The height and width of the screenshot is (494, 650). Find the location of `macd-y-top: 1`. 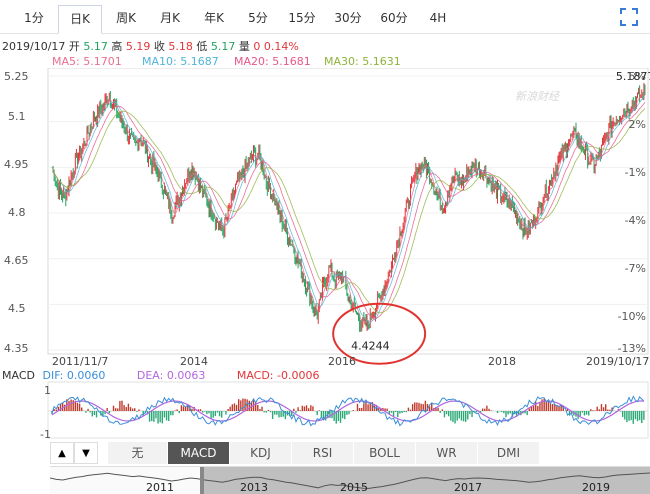

macd-y-top: 1 is located at coordinates (47, 390).